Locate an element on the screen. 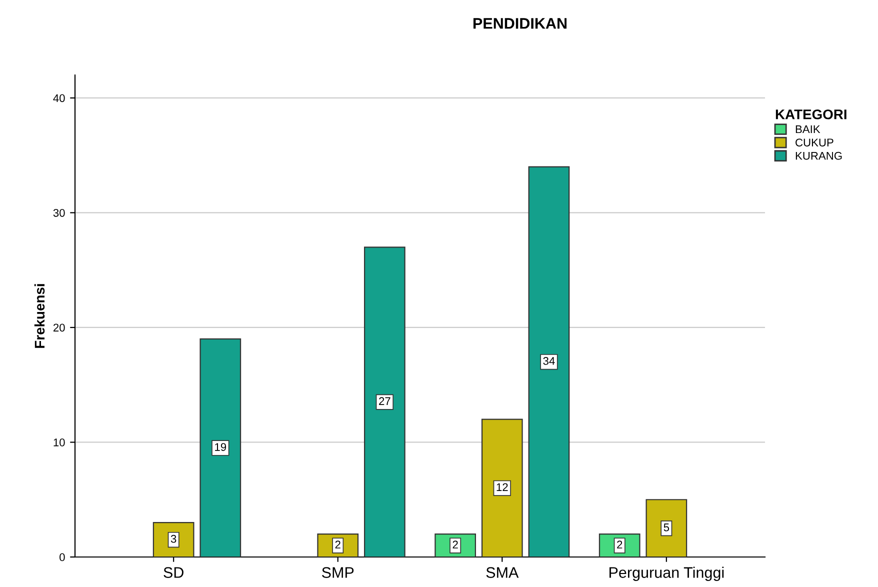 The height and width of the screenshot is (587, 878). data-label: 27 is located at coordinates (384, 401).